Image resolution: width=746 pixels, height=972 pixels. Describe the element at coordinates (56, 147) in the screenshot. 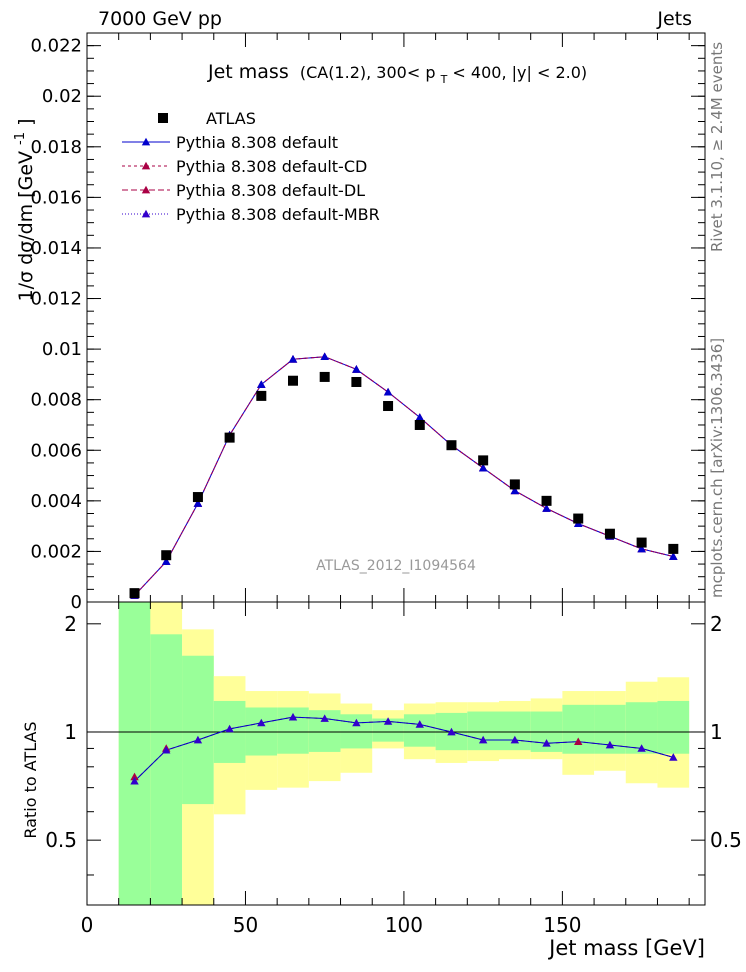

I see `y-tick-label: 0.018` at that location.